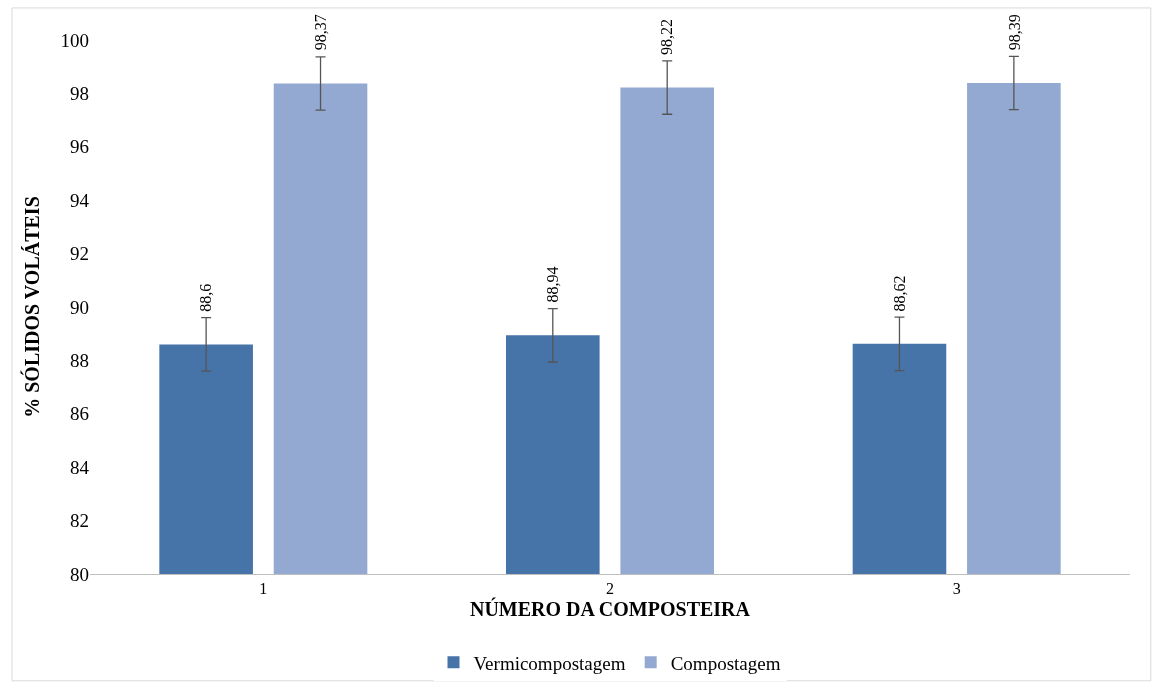  I want to click on x-tick-label: 2, so click(610, 589).